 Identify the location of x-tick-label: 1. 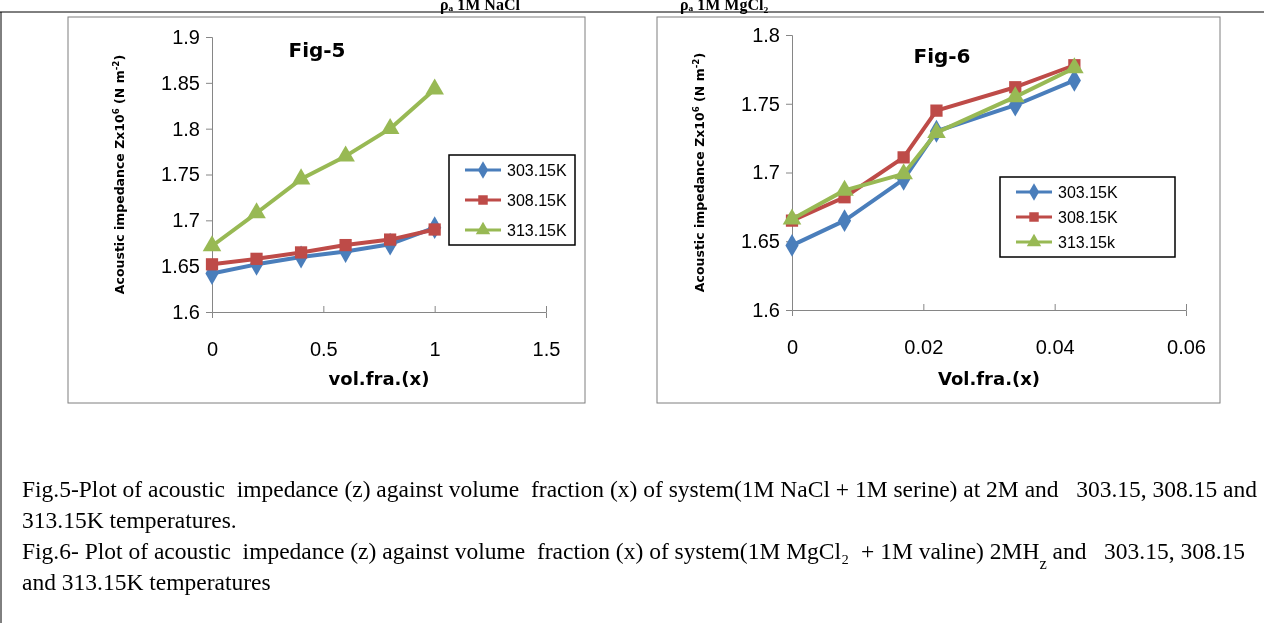
(435, 349).